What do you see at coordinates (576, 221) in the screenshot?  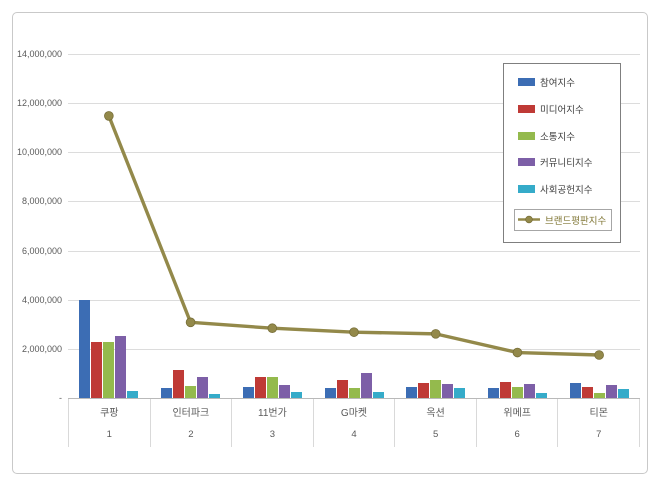 I see `legend-label: 브랜드평판지수` at bounding box center [576, 221].